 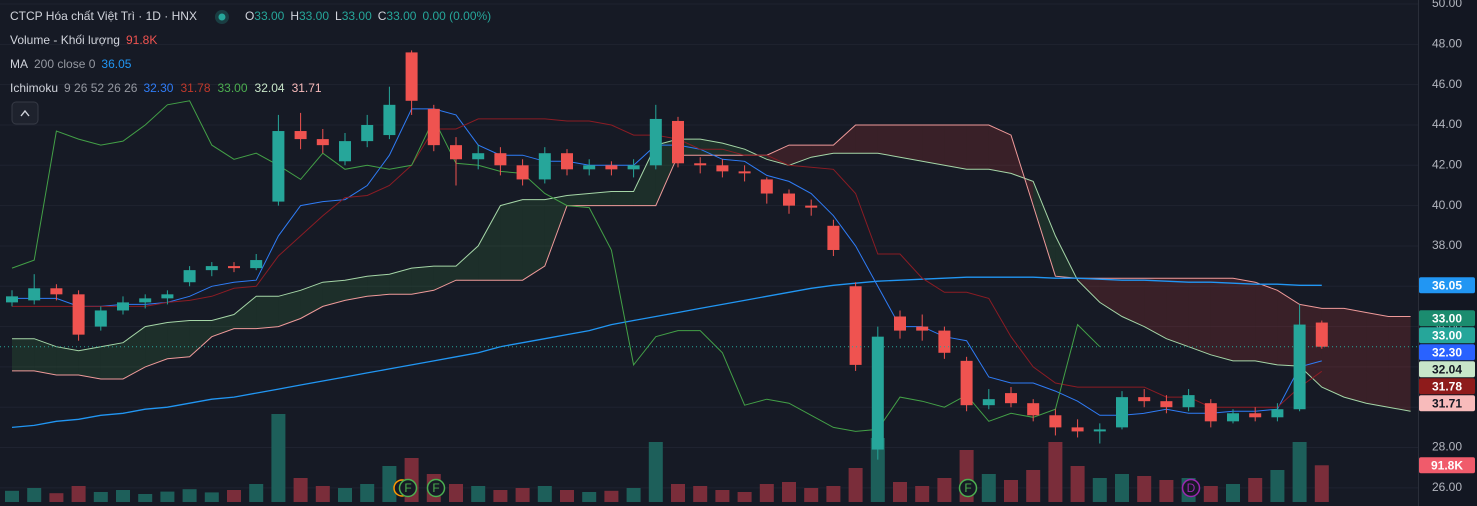 What do you see at coordinates (233, 88) in the screenshot?
I see `legend-text: 33.00` at bounding box center [233, 88].